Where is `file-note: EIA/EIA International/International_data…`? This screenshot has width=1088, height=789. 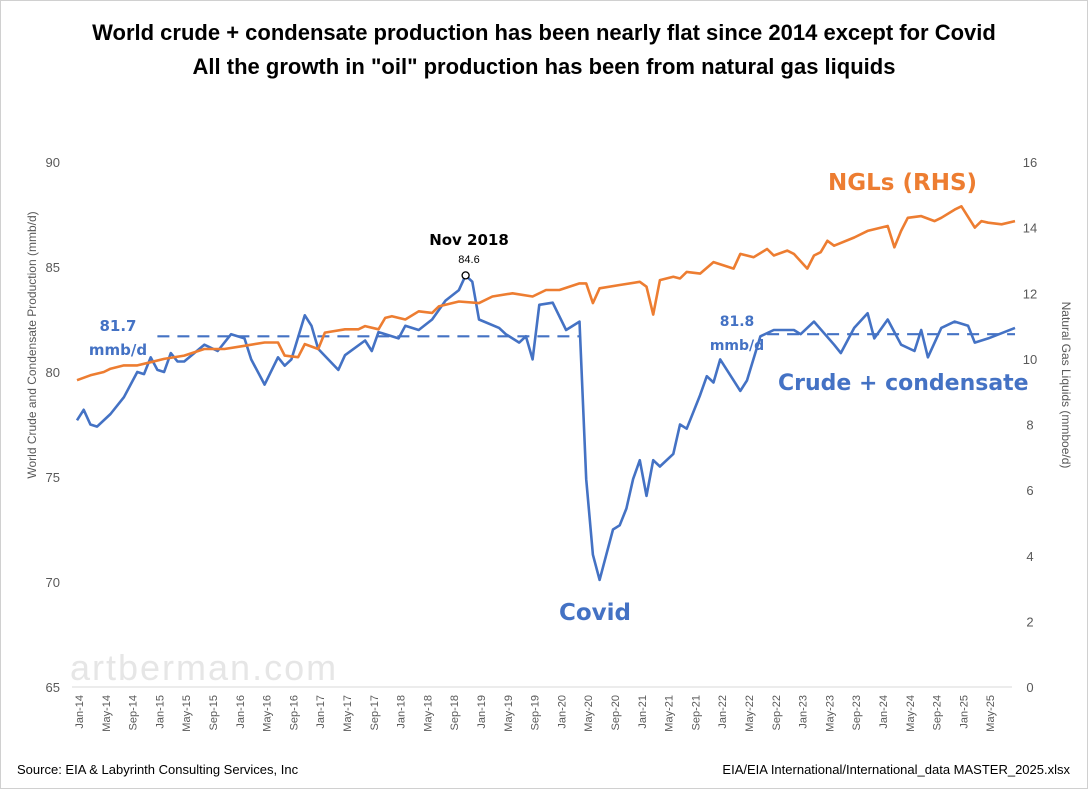 file-note: EIA/EIA International/International_data… is located at coordinates (896, 769).